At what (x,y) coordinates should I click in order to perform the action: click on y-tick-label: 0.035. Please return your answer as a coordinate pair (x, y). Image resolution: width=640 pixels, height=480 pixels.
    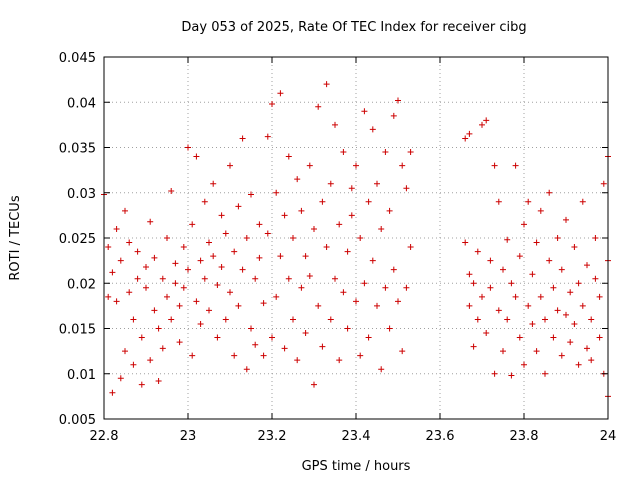
    Looking at the image, I should click on (77, 149).